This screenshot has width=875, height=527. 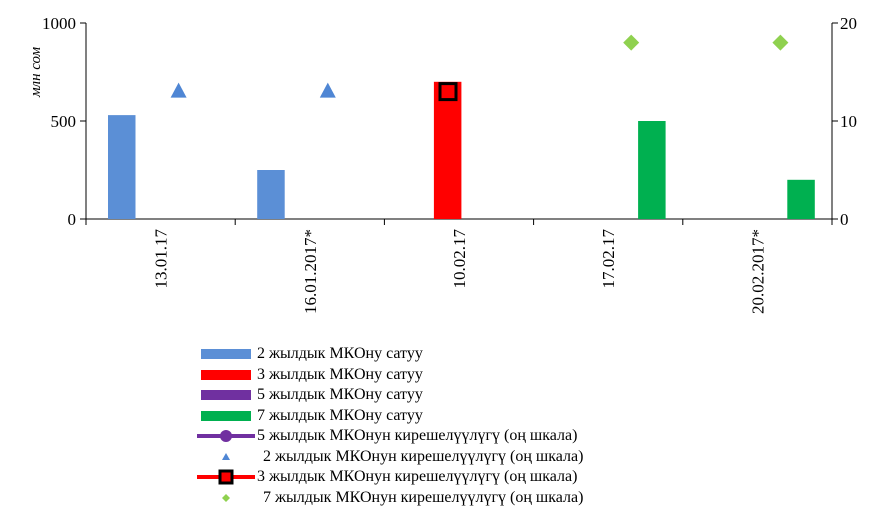 I want to click on yield-marker-square, so click(x=448, y=92).